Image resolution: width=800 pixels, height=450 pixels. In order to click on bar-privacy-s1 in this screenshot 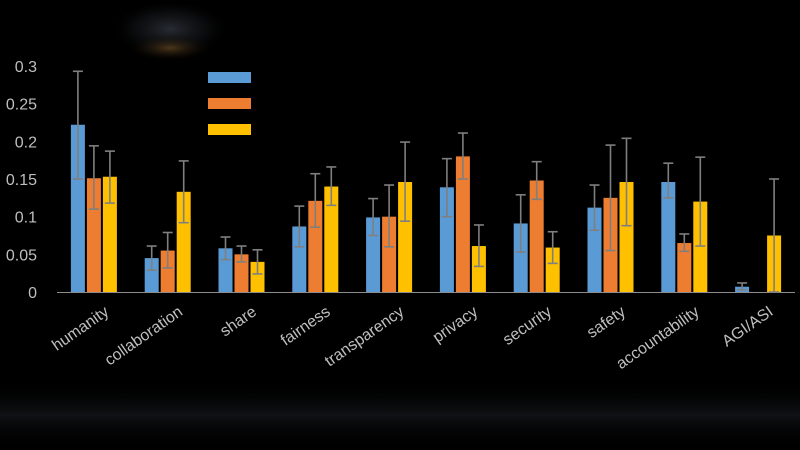, I will do `click(446, 239)`.